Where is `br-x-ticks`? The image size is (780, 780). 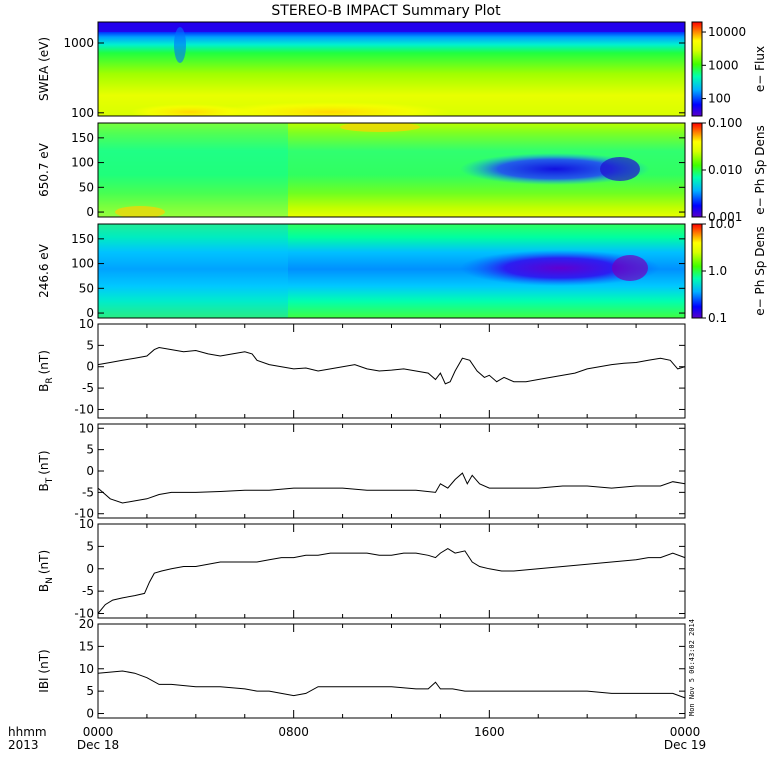
br-x-ticks is located at coordinates (391, 371).